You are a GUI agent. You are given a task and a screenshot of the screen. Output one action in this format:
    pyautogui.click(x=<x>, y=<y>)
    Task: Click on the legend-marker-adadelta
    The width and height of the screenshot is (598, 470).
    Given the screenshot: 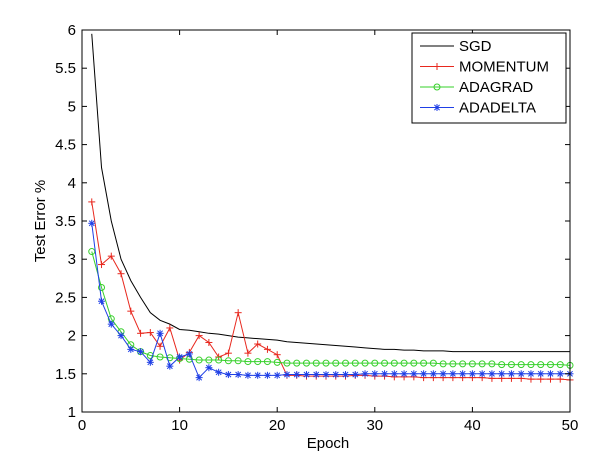 What is the action you would take?
    pyautogui.click(x=437, y=107)
    